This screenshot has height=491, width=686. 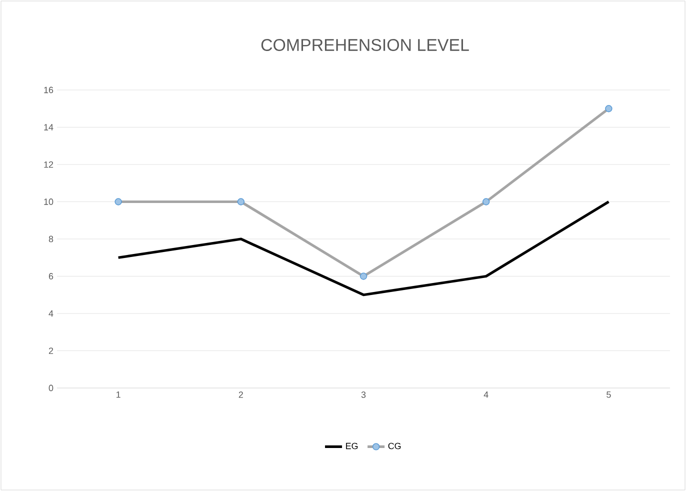 What do you see at coordinates (51, 239) in the screenshot?
I see `y-tick-label: 8` at bounding box center [51, 239].